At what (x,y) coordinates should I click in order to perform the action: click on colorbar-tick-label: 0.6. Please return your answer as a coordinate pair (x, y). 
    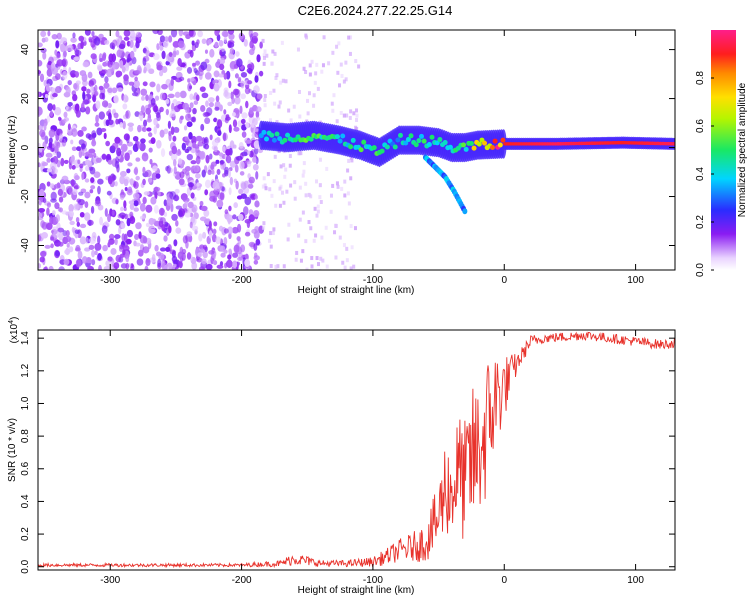
    Looking at the image, I should click on (700, 126).